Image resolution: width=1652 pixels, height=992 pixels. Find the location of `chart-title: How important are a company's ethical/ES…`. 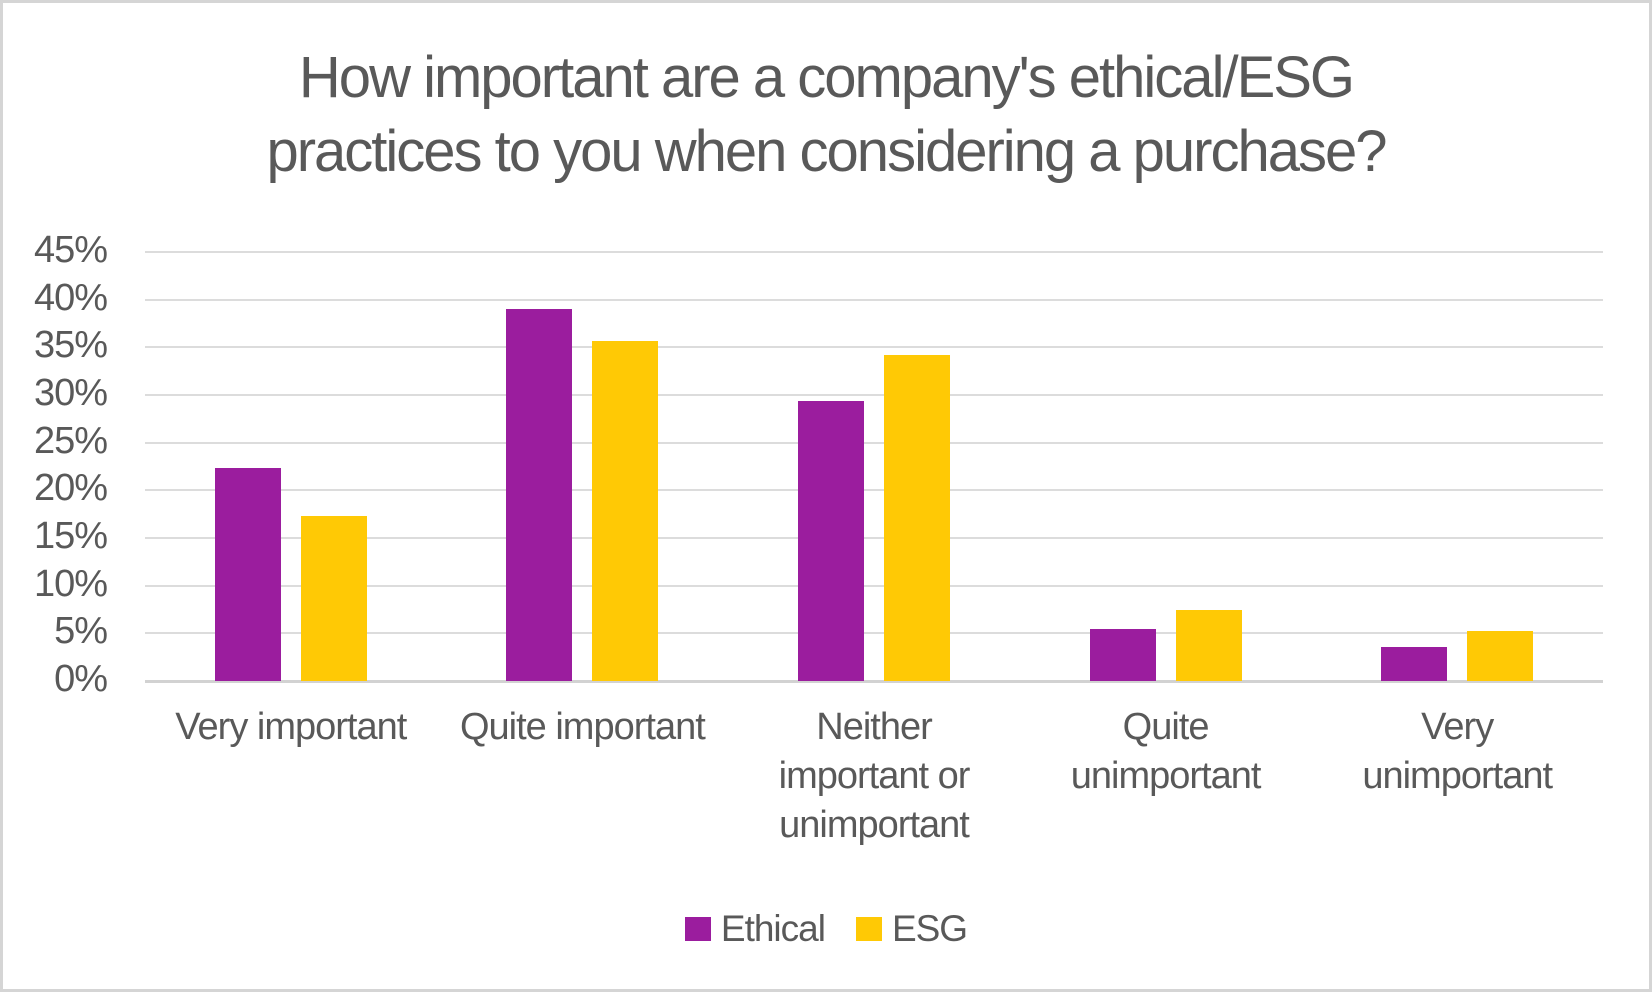

chart-title: How important are a company's ethical/ES… is located at coordinates (826, 114).